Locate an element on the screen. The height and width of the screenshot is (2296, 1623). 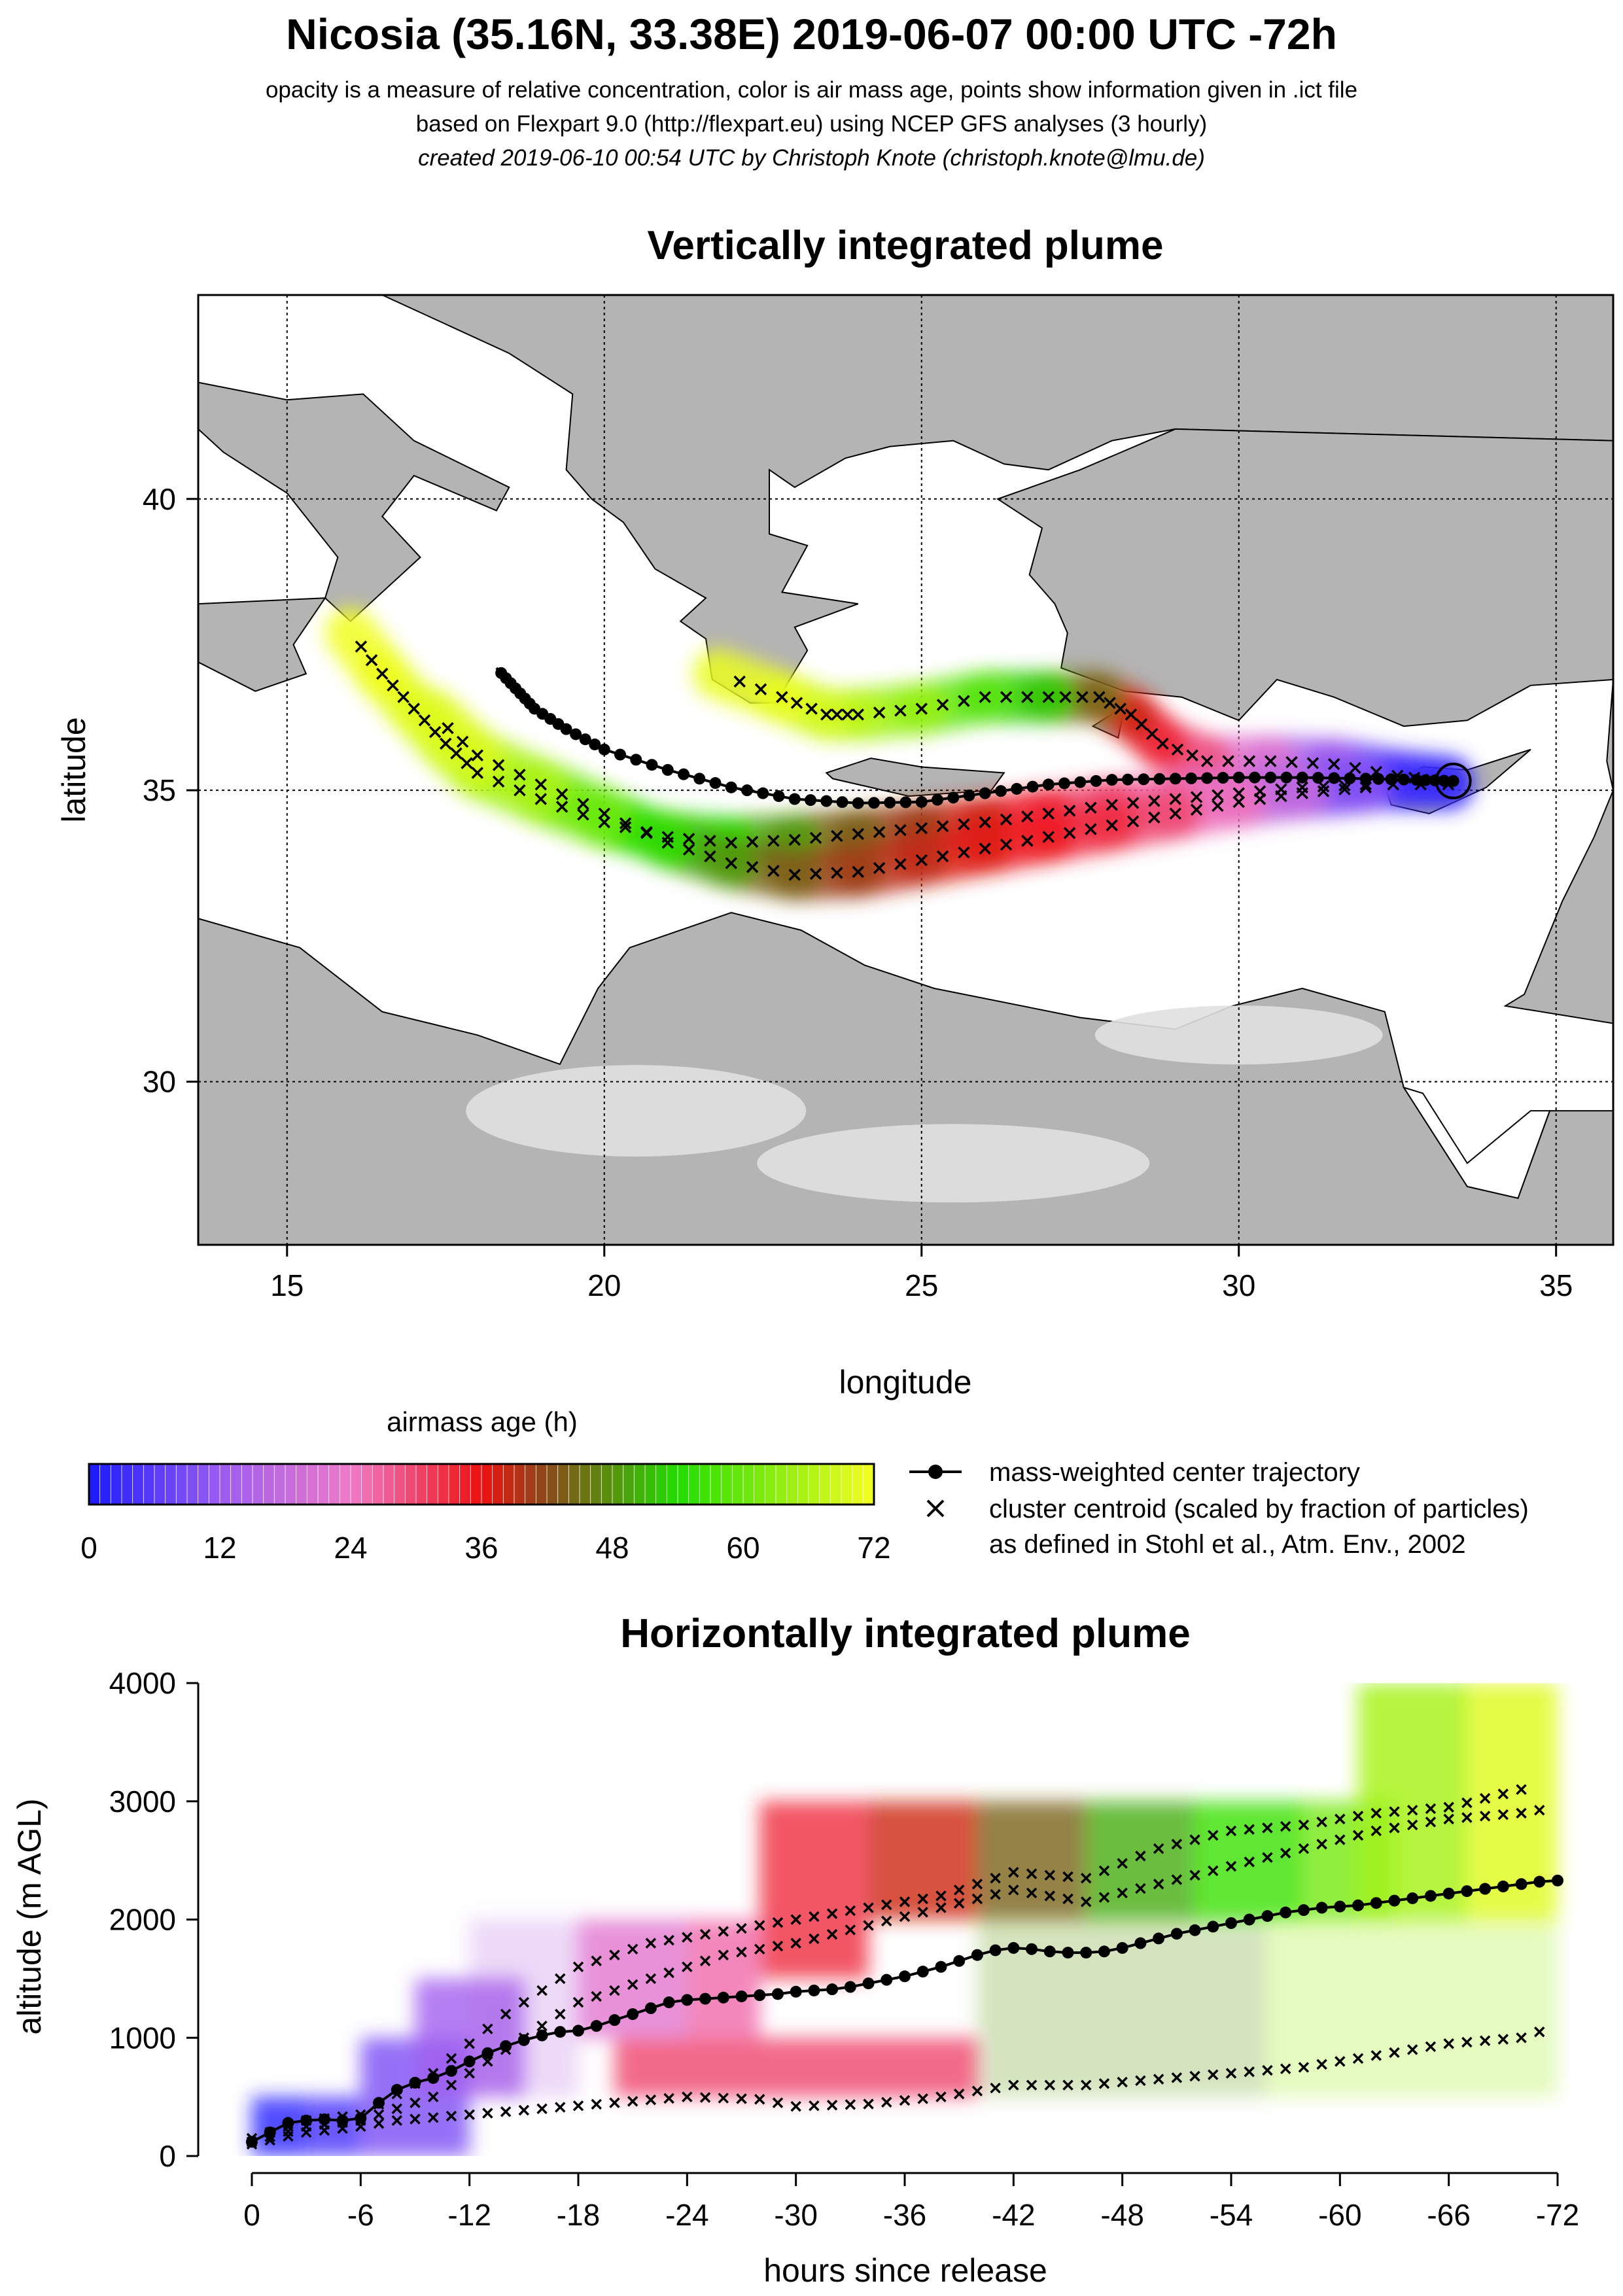
land-levant is located at coordinates (1558, 851).